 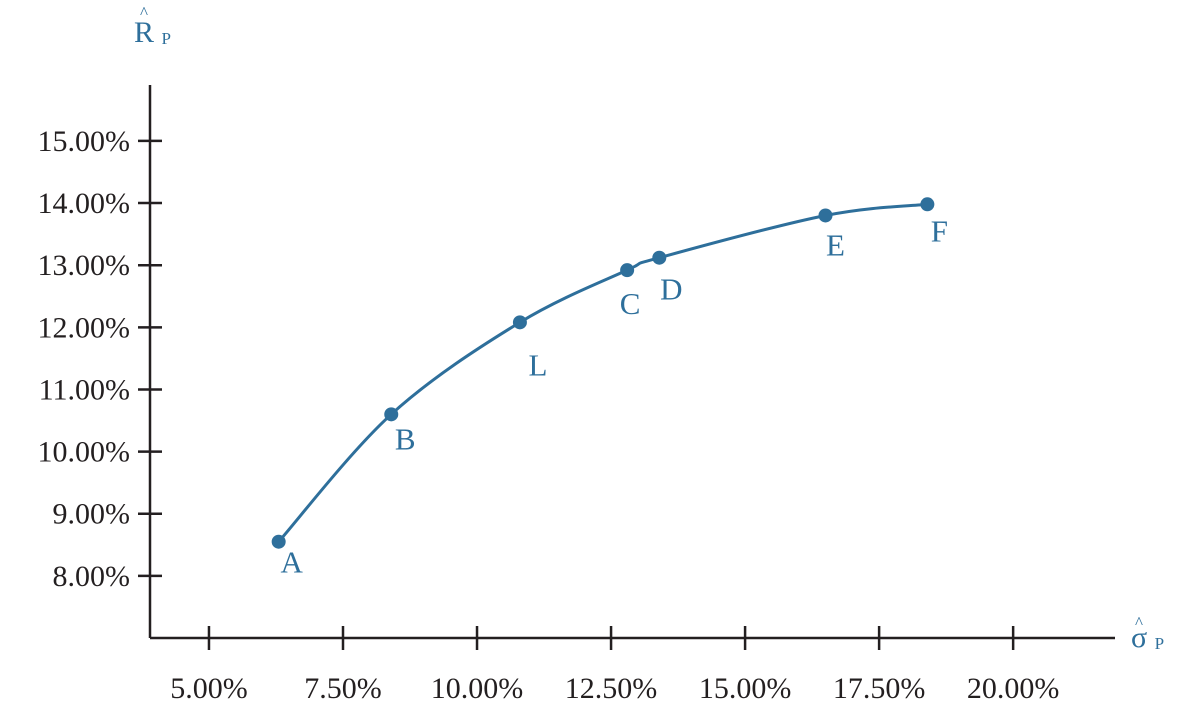 What do you see at coordinates (614, 665) in the screenshot?
I see `x-ticks: 5.00% 7.50% 10.00% 12.50% 15.00% 17.50% 20.00%` at bounding box center [614, 665].